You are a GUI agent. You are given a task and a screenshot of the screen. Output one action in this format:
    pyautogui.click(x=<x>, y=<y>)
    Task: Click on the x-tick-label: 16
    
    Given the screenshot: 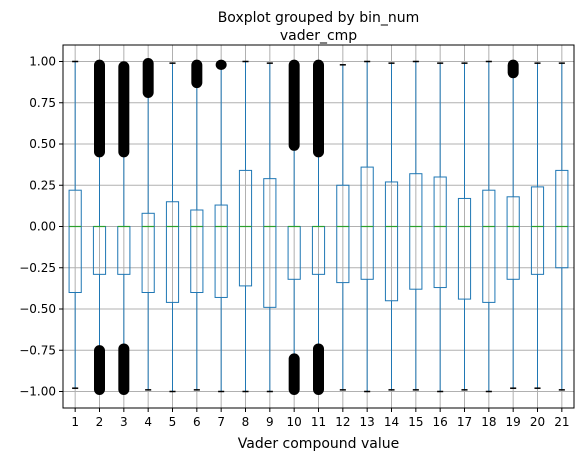 What is the action you would take?
    pyautogui.click(x=440, y=422)
    